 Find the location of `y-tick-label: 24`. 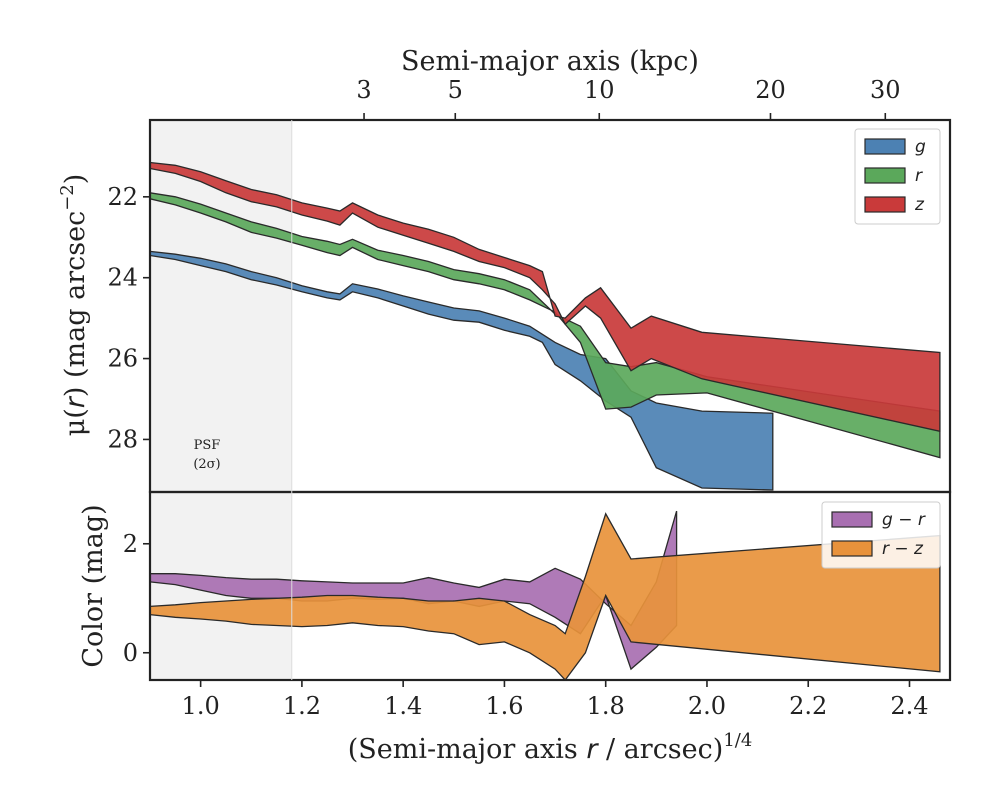

y-tick-label: 24 is located at coordinates (122, 278).